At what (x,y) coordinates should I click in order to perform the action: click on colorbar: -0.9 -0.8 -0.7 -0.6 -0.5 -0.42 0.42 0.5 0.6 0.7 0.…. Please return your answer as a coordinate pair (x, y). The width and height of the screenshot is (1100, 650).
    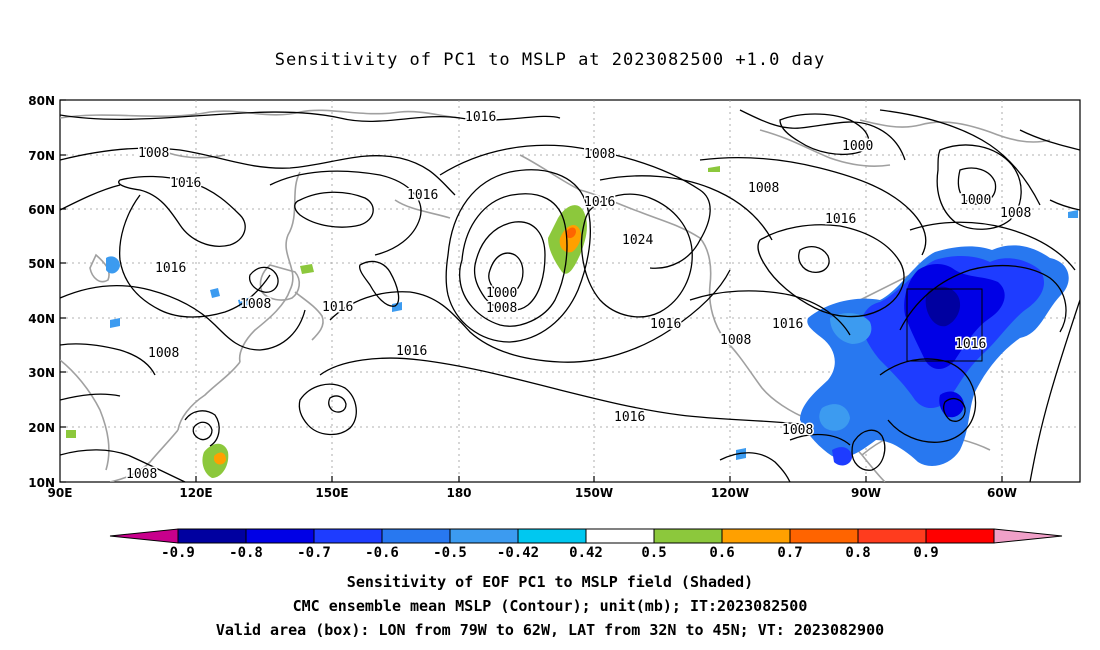
    Looking at the image, I should click on (586, 544).